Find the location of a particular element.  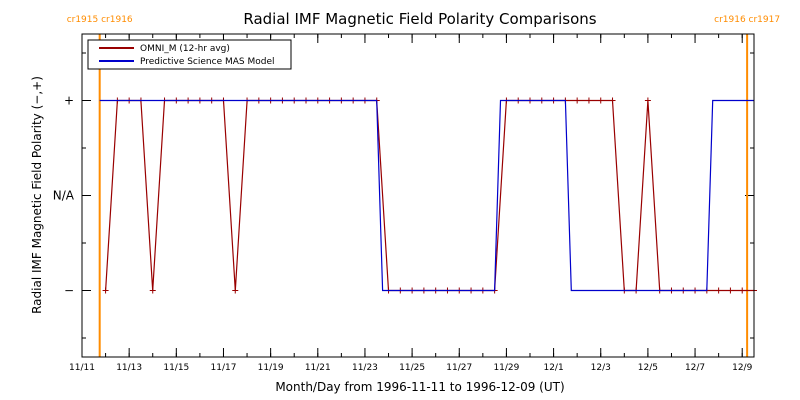

x-tick-label: 11/19 is located at coordinates (271, 368).